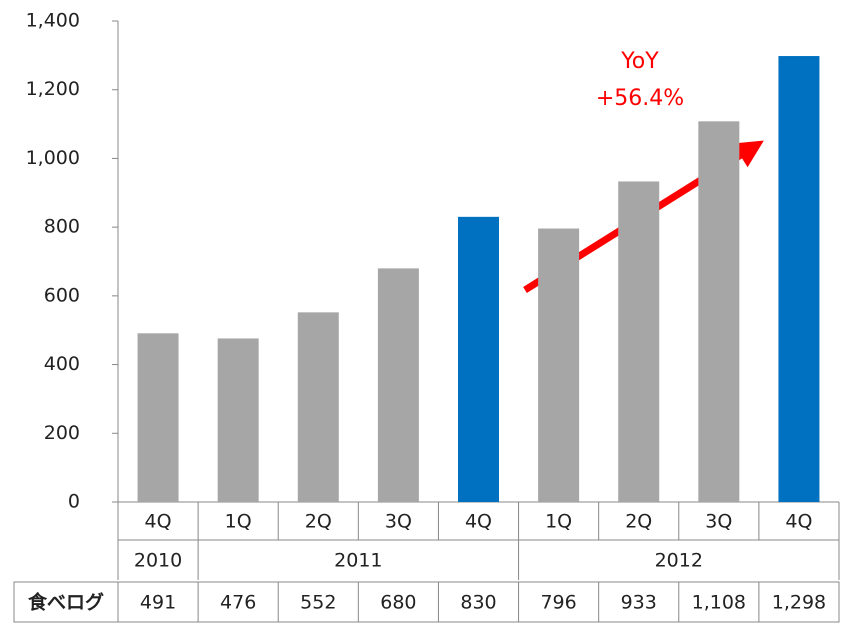 This screenshot has width=841, height=628. Describe the element at coordinates (62, 227) in the screenshot. I see `y-tick-label: 800` at that location.